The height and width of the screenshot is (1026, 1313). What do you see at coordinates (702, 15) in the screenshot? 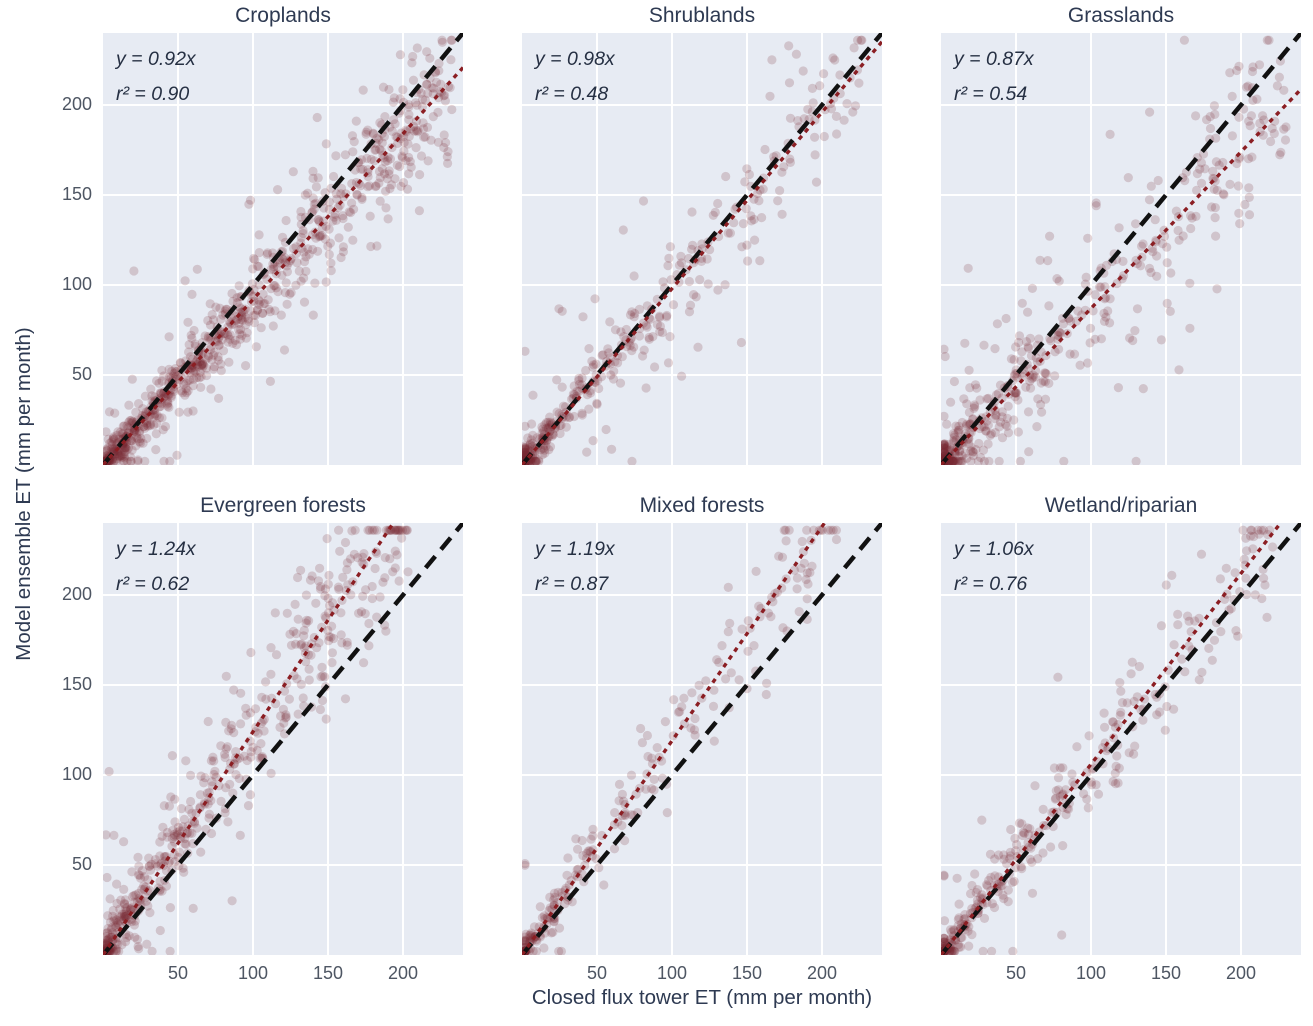
I see `panel-title: Shrublands` at bounding box center [702, 15].